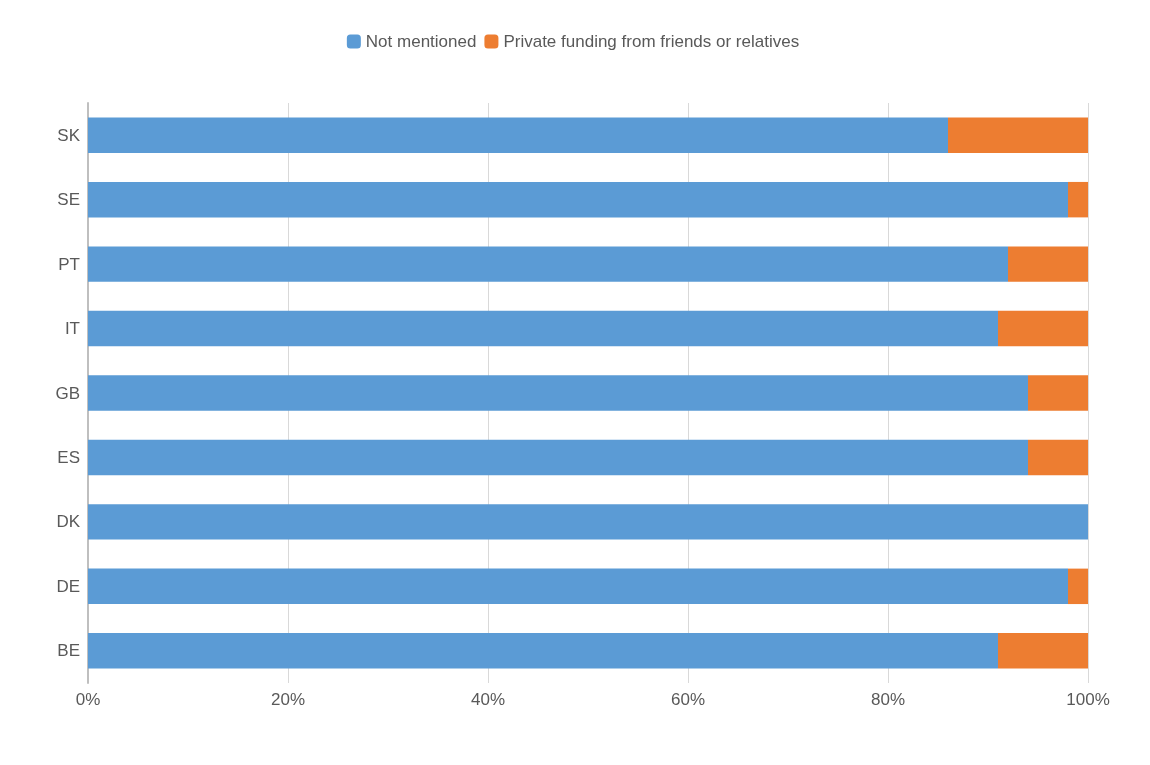  I want to click on y-tick-label: PT, so click(69, 264).